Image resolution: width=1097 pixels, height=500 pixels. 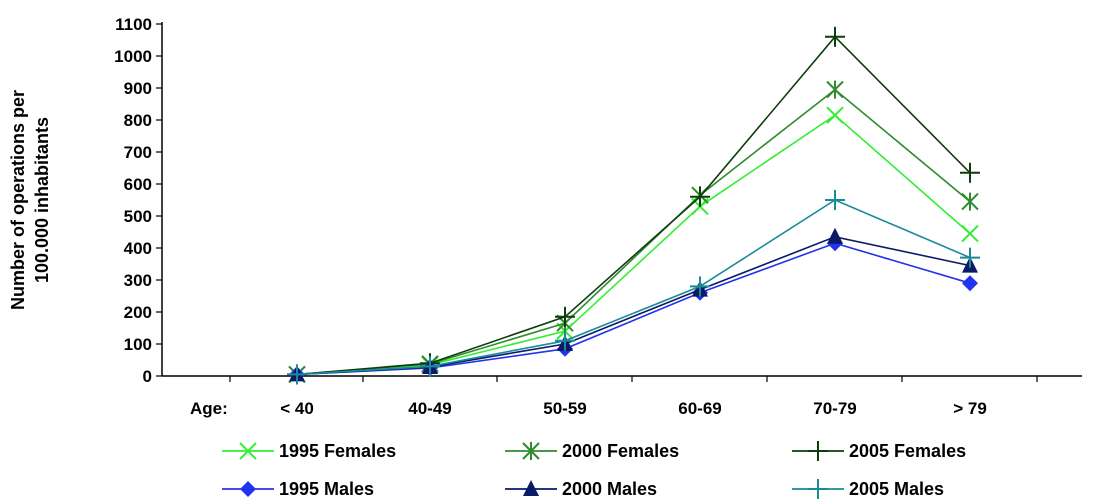 I want to click on y-tick-label: 400, so click(x=138, y=248).